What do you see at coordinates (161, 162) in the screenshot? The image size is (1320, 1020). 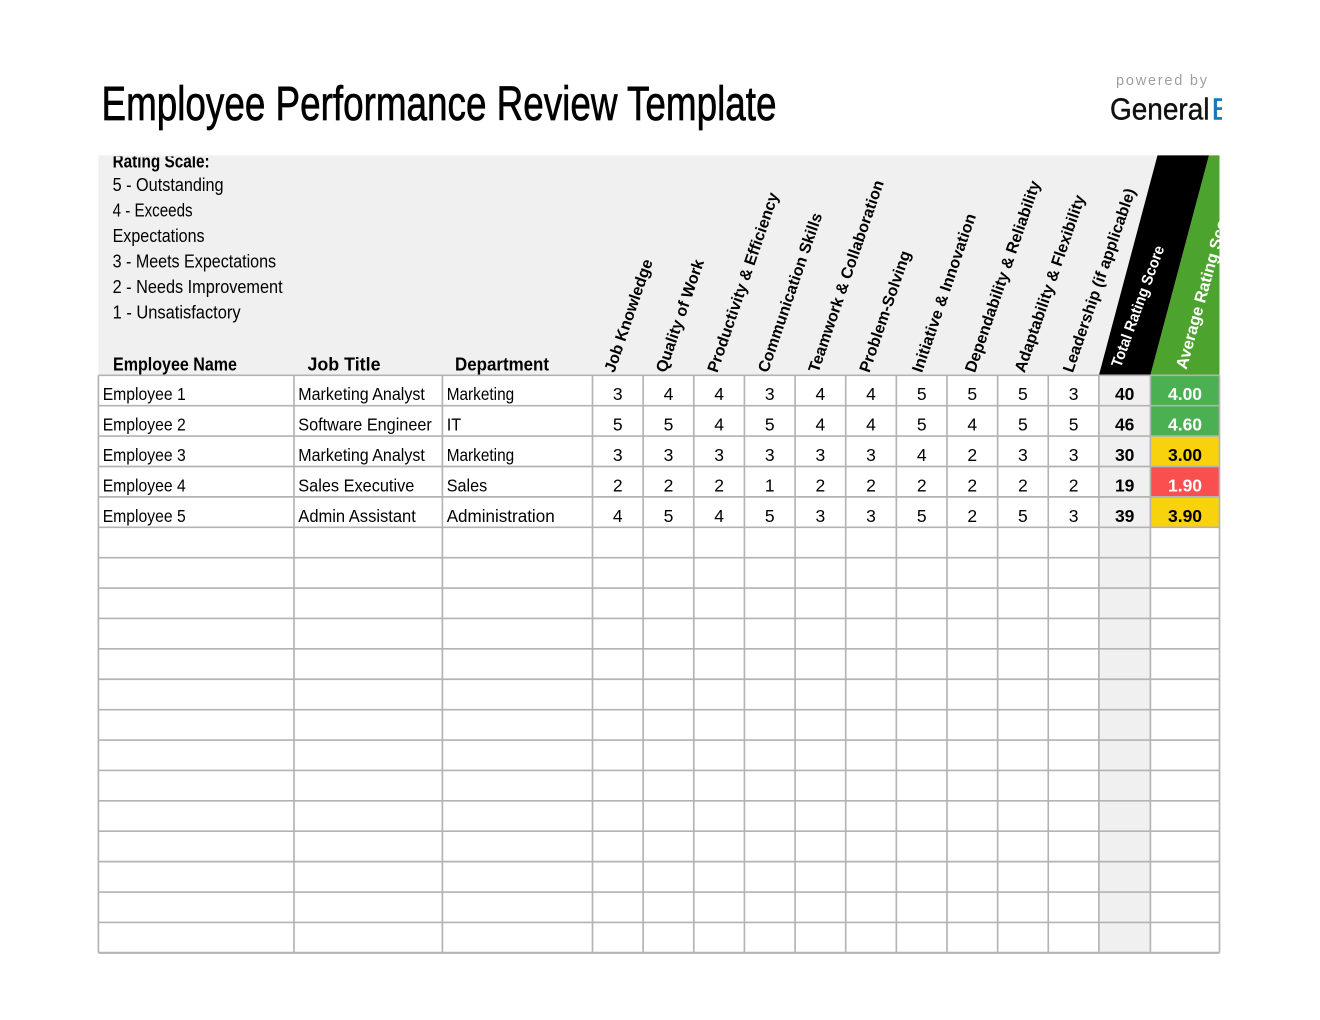 I see `svg-text: Rating Scale:` at bounding box center [161, 162].